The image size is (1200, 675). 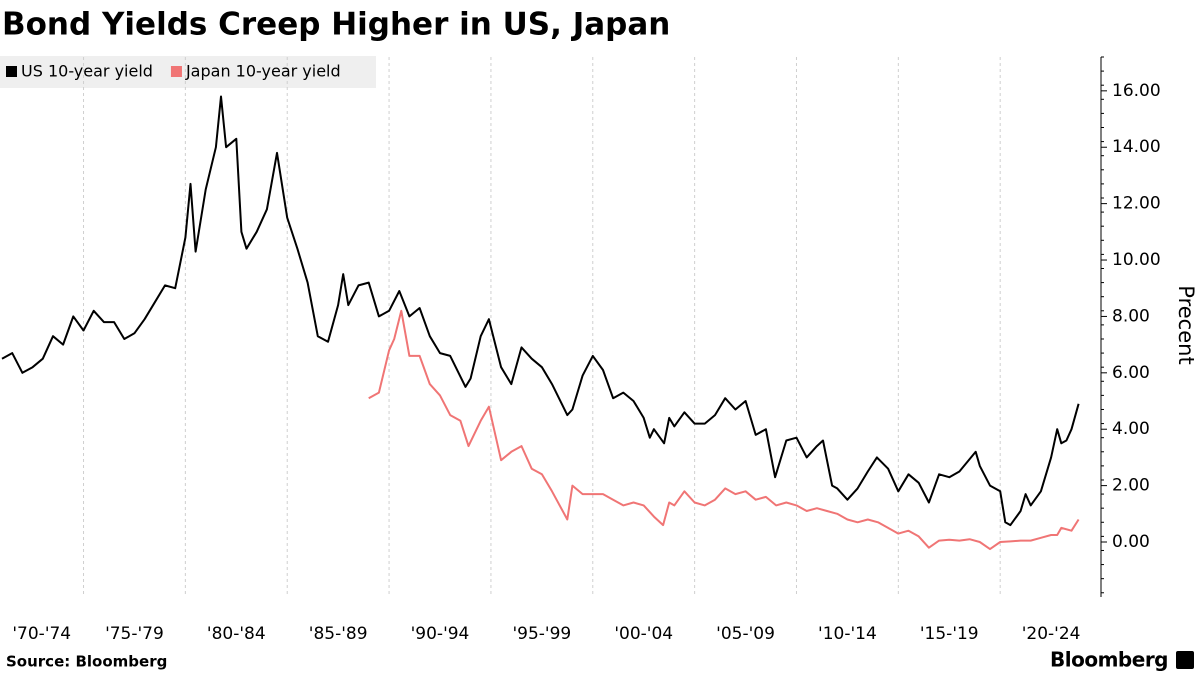 What do you see at coordinates (1109, 660) in the screenshot?
I see `brand: Bloomberg` at bounding box center [1109, 660].